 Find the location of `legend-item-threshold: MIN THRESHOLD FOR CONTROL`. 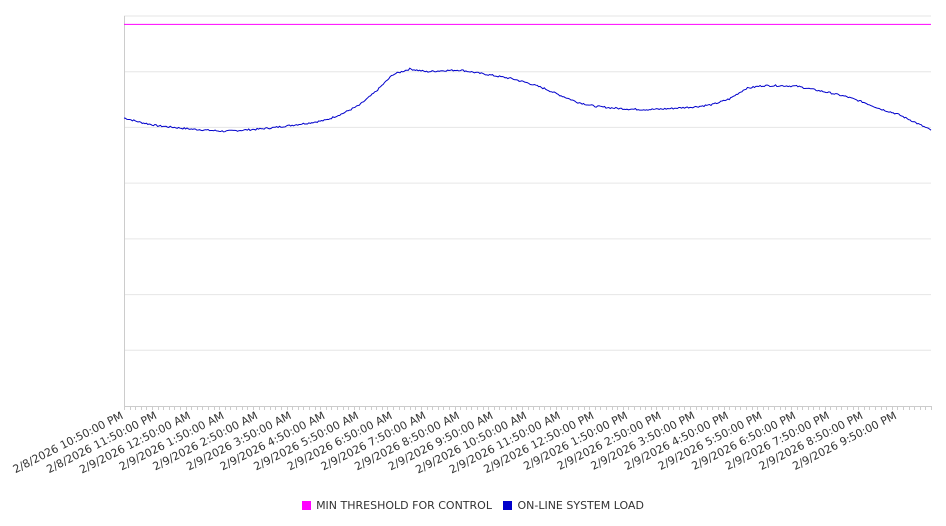

legend-item-threshold: MIN THRESHOLD FOR CONTROL is located at coordinates (397, 505).